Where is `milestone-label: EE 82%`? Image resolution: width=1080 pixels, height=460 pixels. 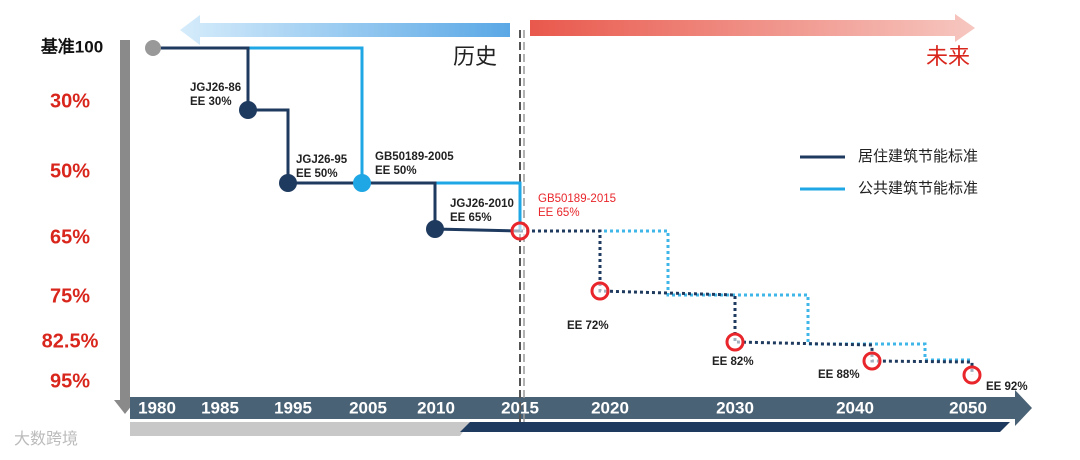
milestone-label: EE 82% is located at coordinates (733, 362).